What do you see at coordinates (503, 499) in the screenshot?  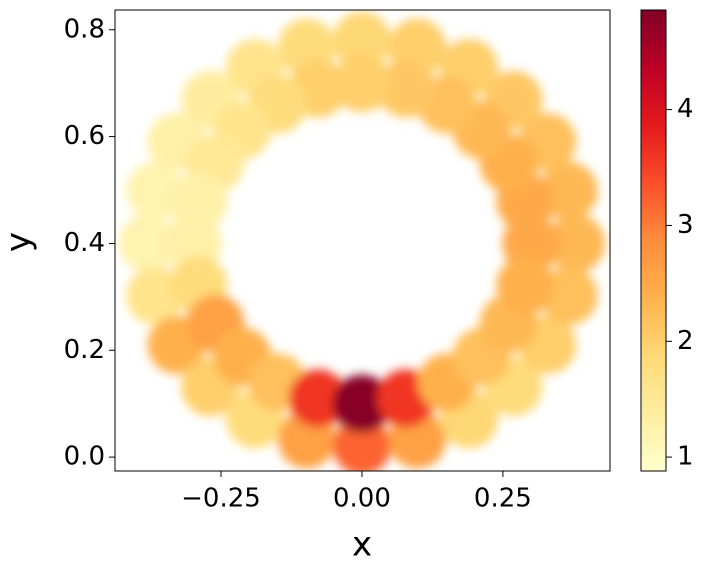 I see `x-tick-label: 0.25` at bounding box center [503, 499].